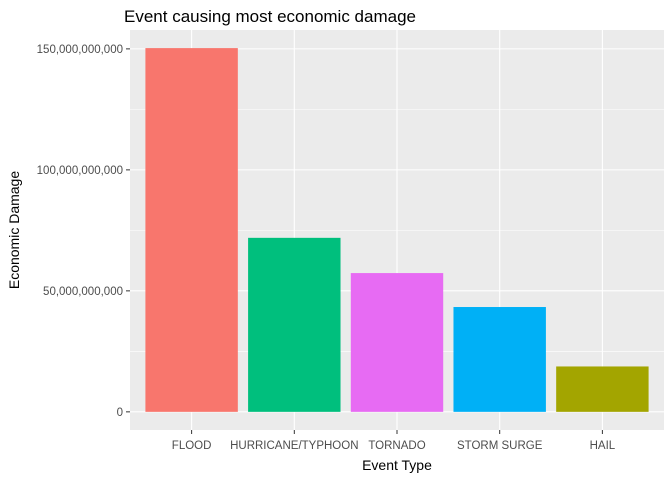  What do you see at coordinates (500, 446) in the screenshot?
I see `x-tick-label: STORM SURGE` at bounding box center [500, 446].